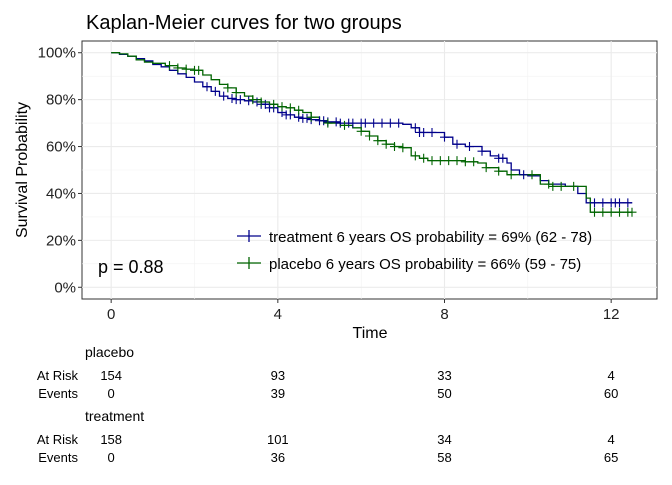  I want to click on y-tick-label: 0%, so click(65, 287).